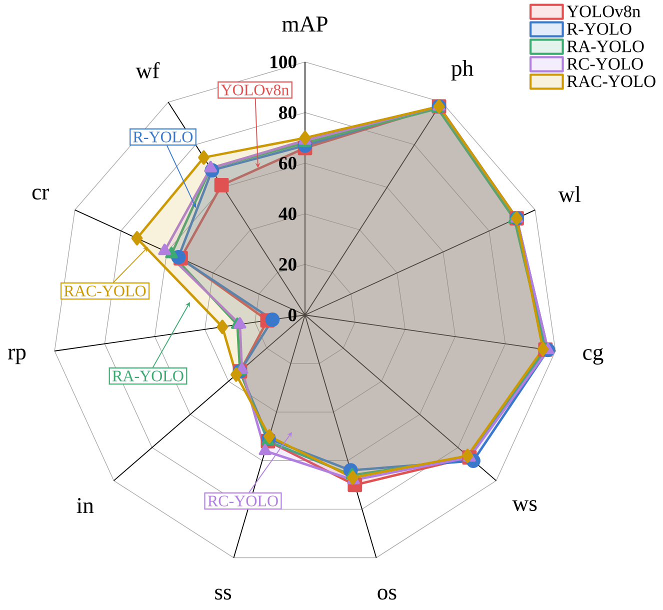 The image size is (663, 610). What do you see at coordinates (605, 46) in the screenshot?
I see `legend-label: RA-YOLO` at bounding box center [605, 46].